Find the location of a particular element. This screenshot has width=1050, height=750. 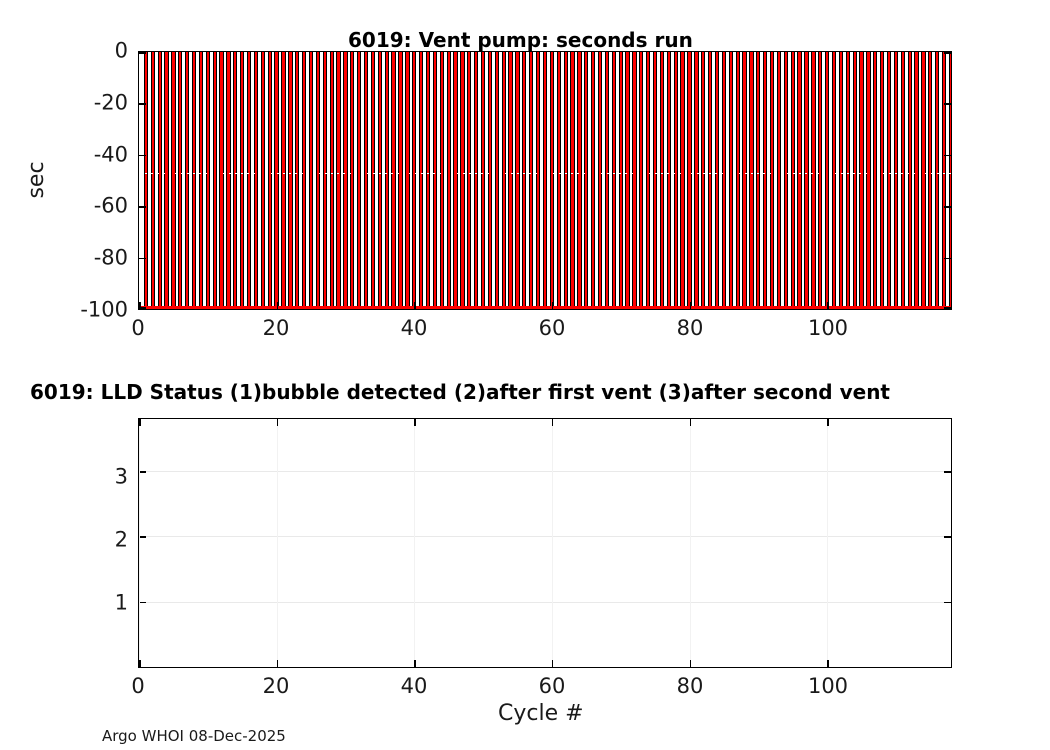

vent-ytick-m60: -60 is located at coordinates (110, 205).